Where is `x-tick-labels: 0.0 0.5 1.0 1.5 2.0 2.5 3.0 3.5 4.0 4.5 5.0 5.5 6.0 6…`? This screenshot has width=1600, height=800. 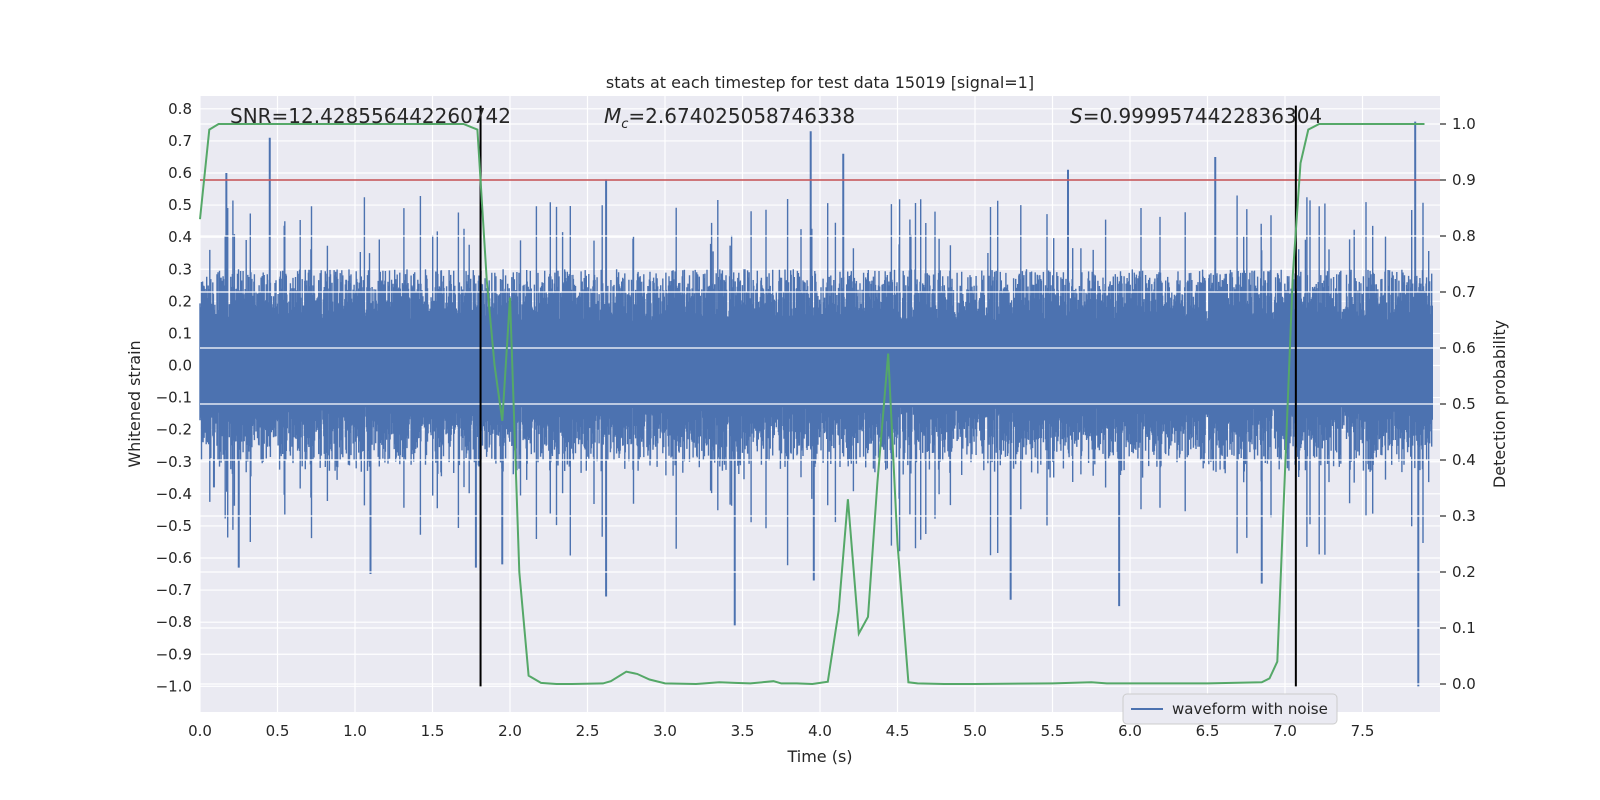
x-tick-labels: 0.0 0.5 1.0 1.5 2.0 2.5 3.0 3.5 4.0 4.5 5.0 5.5 6.0 6… is located at coordinates (781, 731).